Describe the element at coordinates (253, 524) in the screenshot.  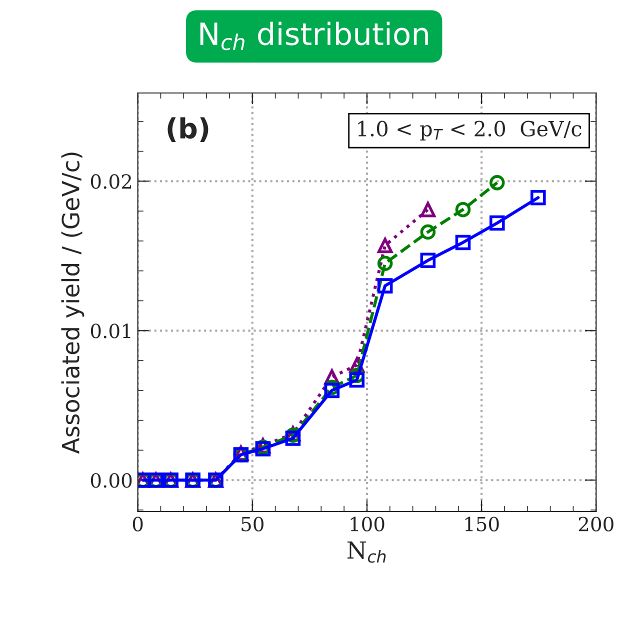
I see `x-tick-label: 50` at that location.